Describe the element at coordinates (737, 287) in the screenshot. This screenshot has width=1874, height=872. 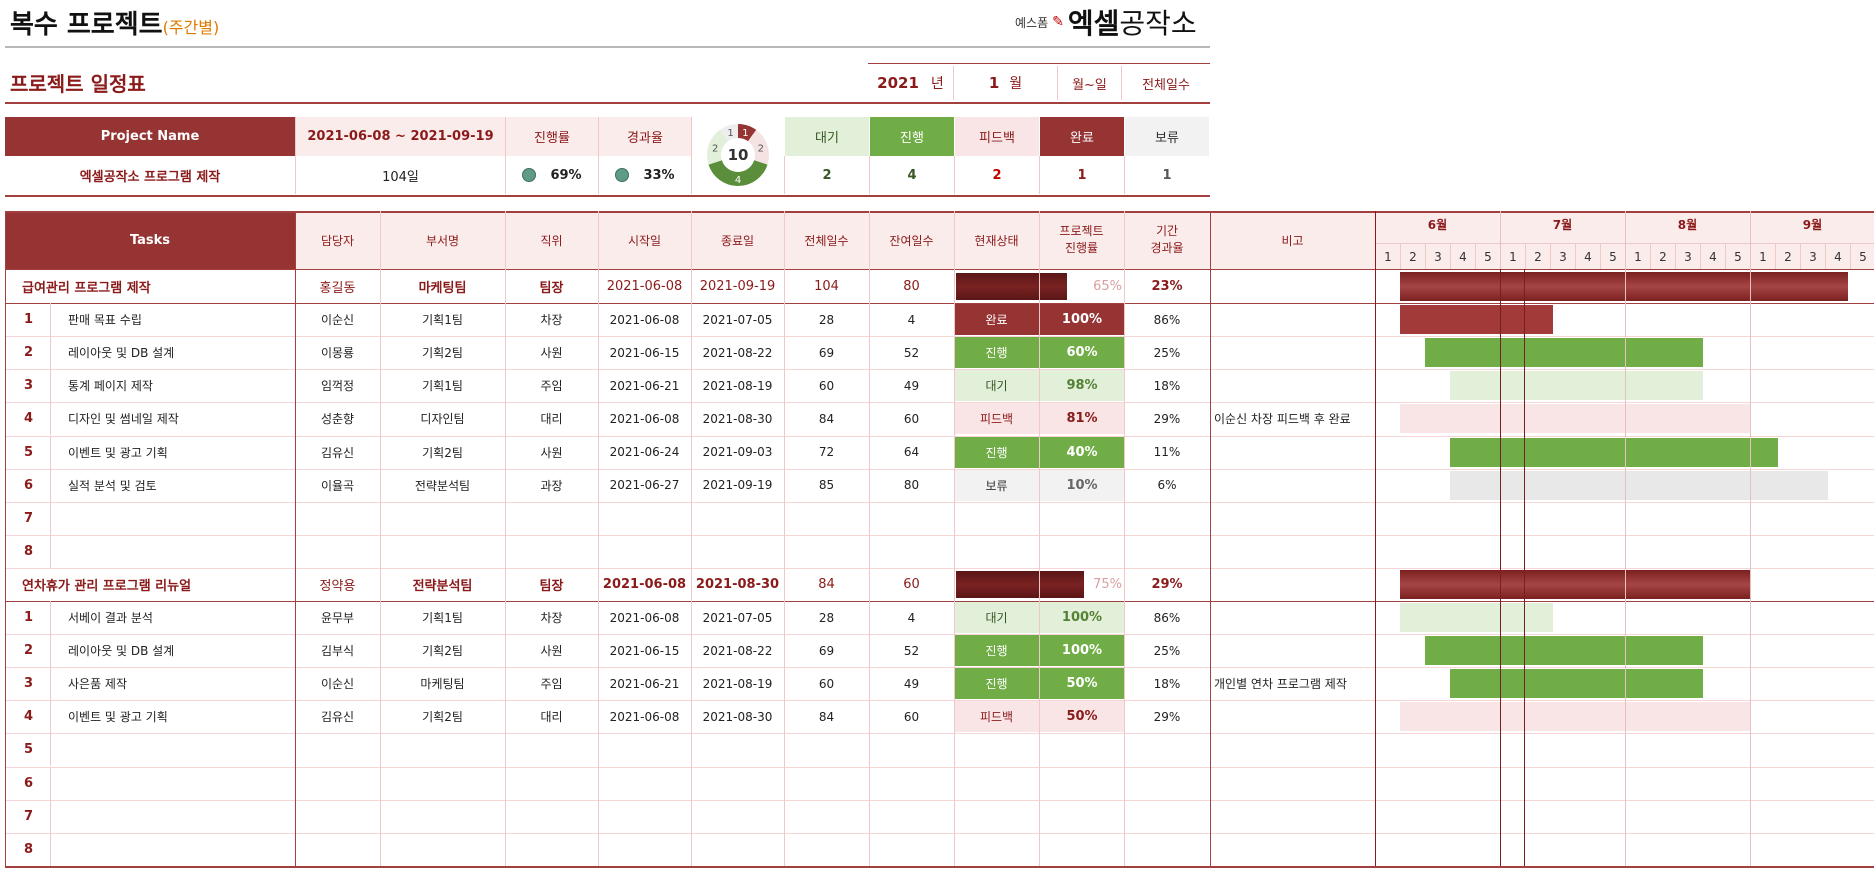
I see `group-end: 2021-09-19` at that location.